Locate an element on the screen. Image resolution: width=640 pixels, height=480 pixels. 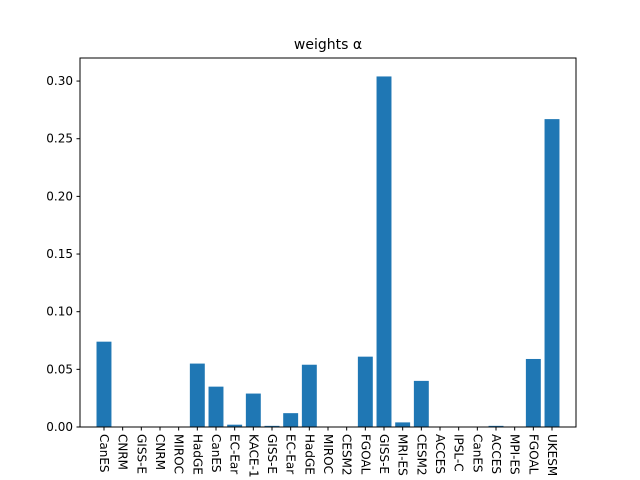
y-tick-label: 0.15 is located at coordinates (59, 254).